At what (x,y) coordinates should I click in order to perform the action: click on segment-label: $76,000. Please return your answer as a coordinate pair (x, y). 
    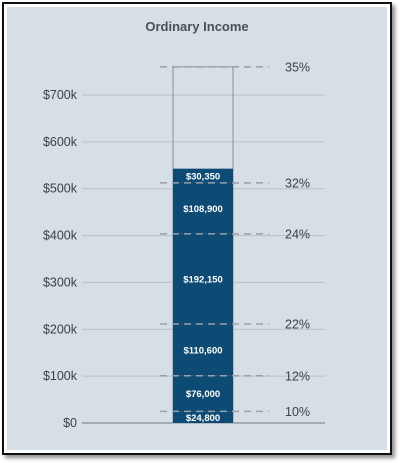
    Looking at the image, I should click on (203, 394).